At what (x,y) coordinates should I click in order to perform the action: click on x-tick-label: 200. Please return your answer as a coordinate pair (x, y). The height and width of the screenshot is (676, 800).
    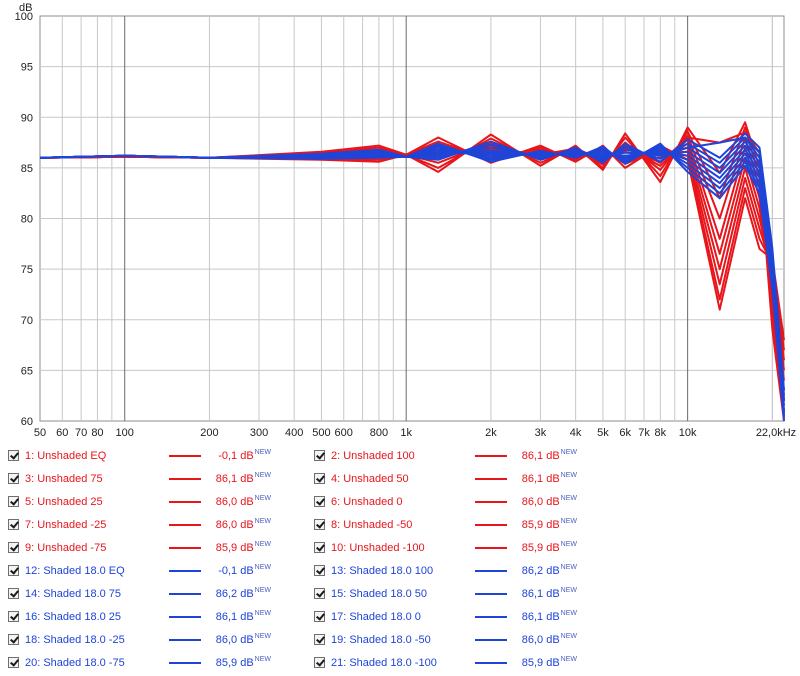
    Looking at the image, I should click on (209, 433).